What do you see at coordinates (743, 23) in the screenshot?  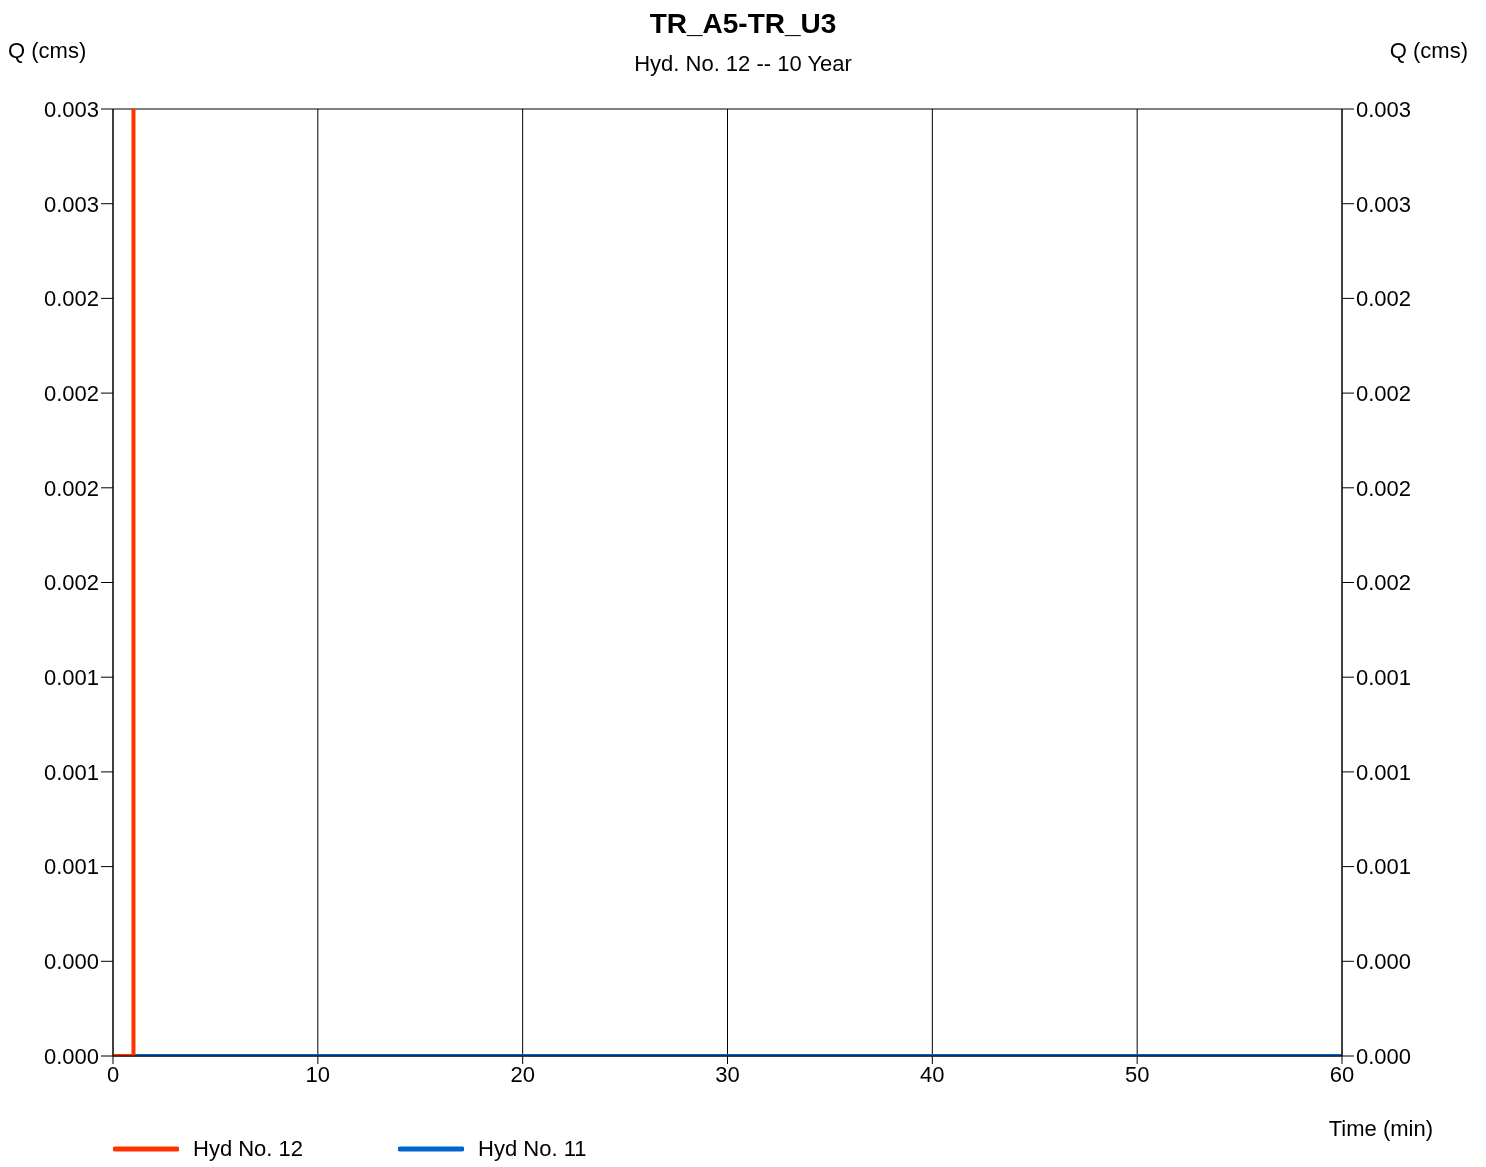 I see `chart-title: TR_A5-TR_U3` at bounding box center [743, 23].